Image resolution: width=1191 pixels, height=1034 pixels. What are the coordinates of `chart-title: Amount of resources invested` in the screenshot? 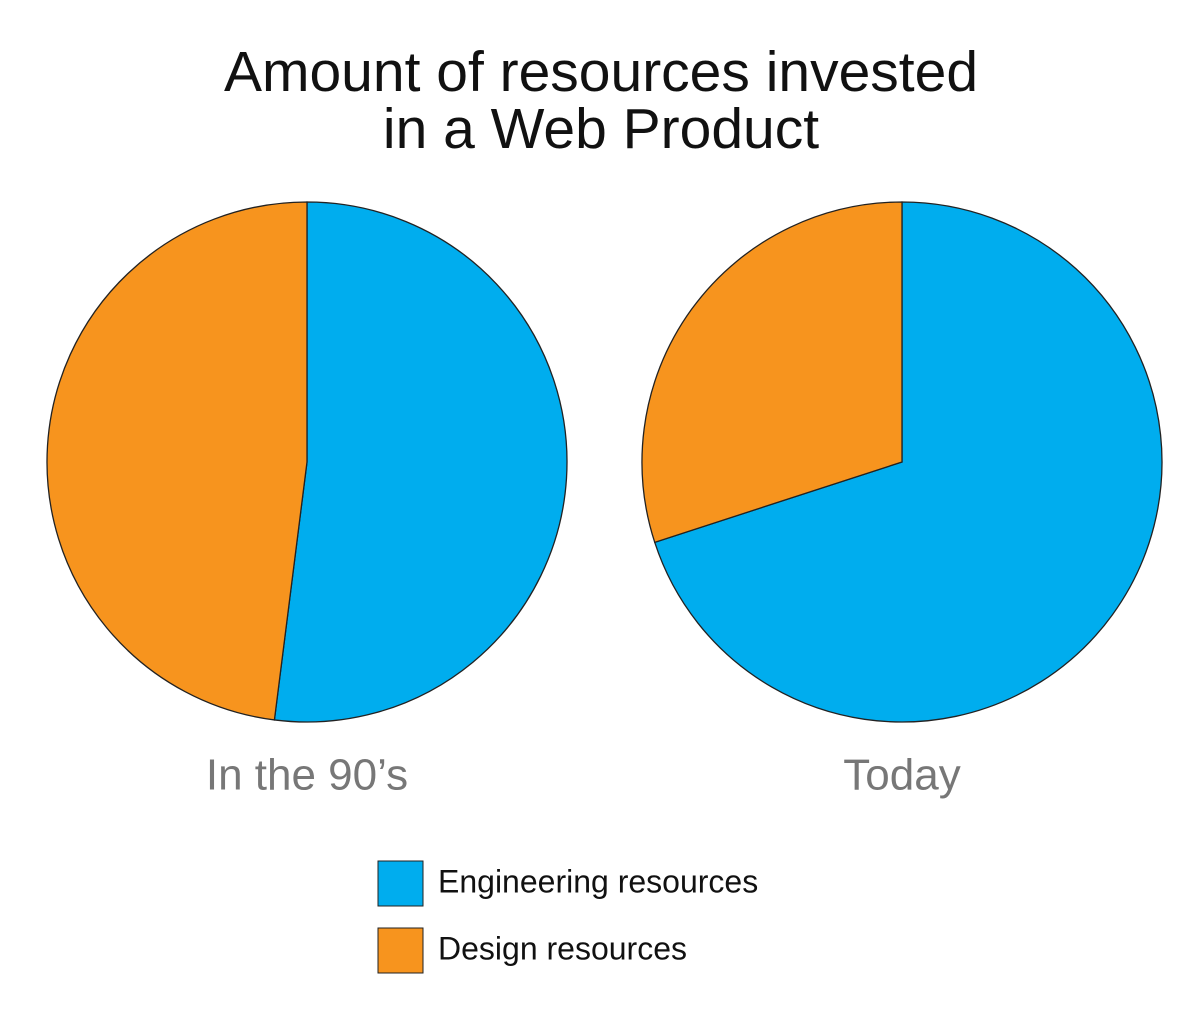 It's located at (601, 72).